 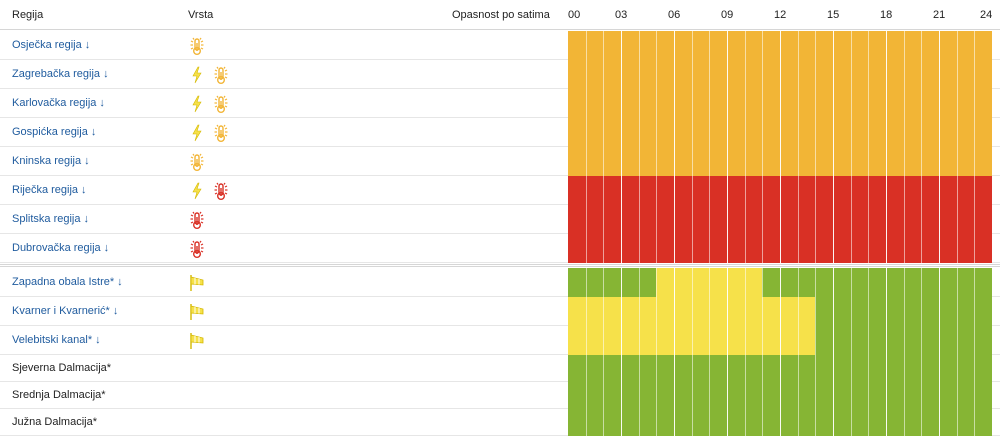 What do you see at coordinates (49, 190) in the screenshot?
I see `region-name: Riječka regija ↓` at bounding box center [49, 190].